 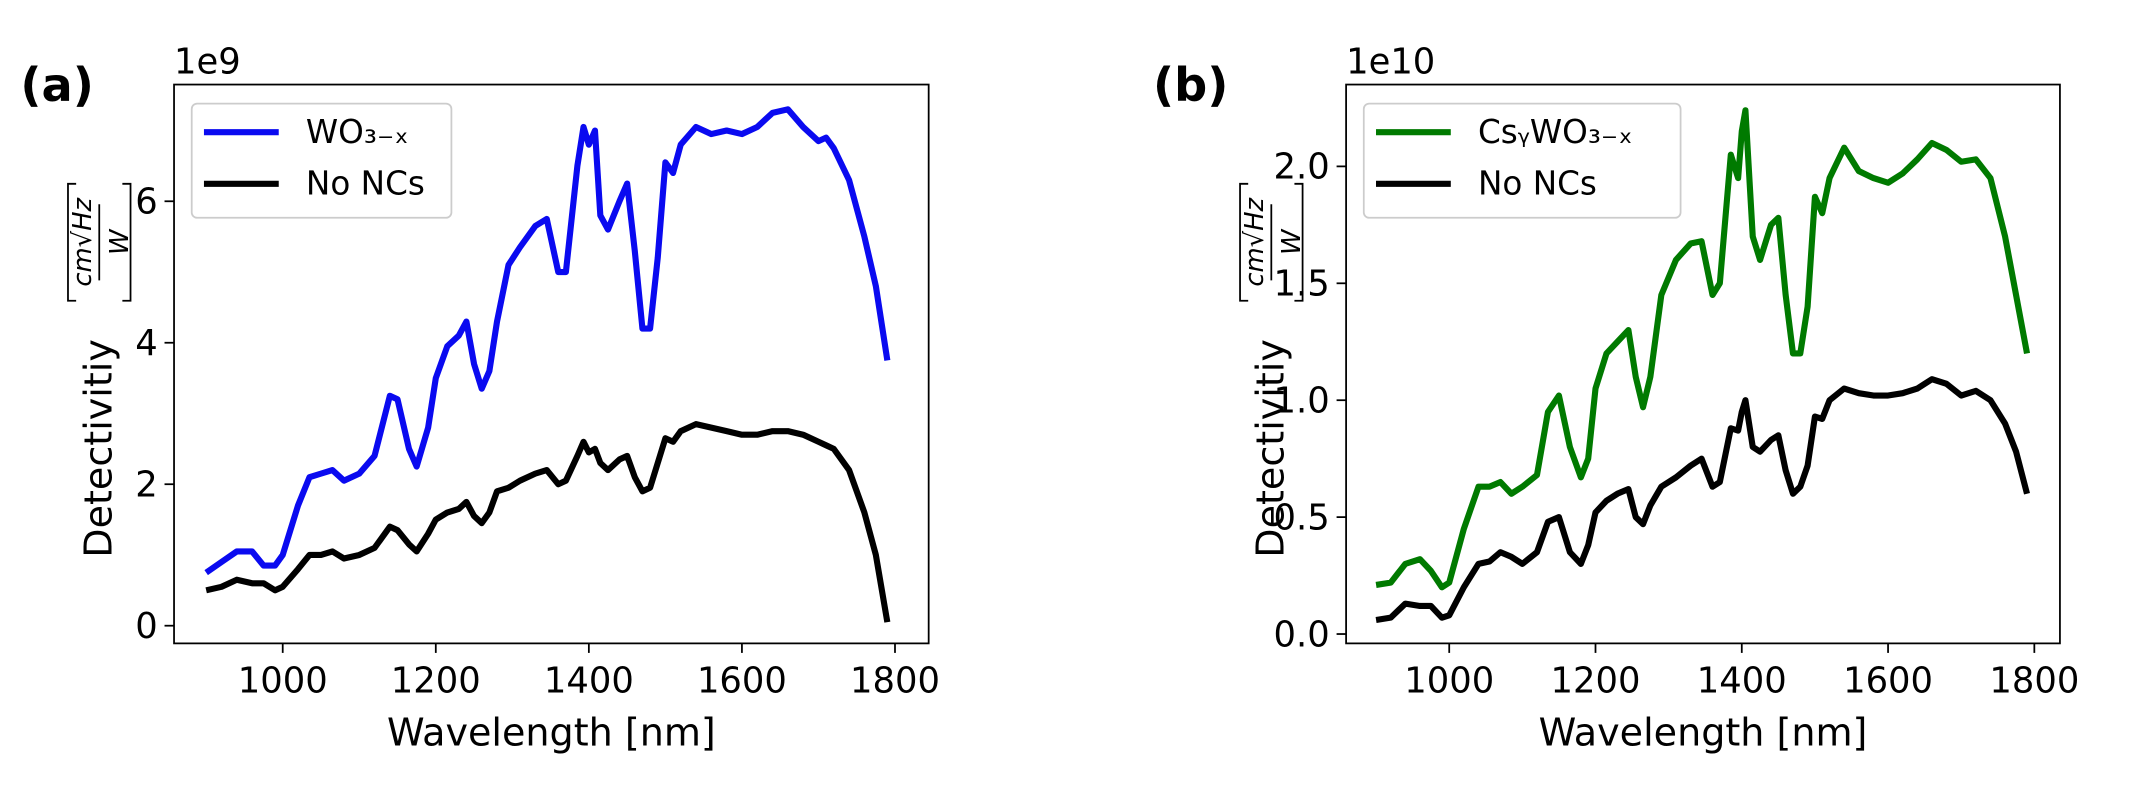 What do you see at coordinates (146, 626) in the screenshot?
I see `y-tick-label: 0` at bounding box center [146, 626].